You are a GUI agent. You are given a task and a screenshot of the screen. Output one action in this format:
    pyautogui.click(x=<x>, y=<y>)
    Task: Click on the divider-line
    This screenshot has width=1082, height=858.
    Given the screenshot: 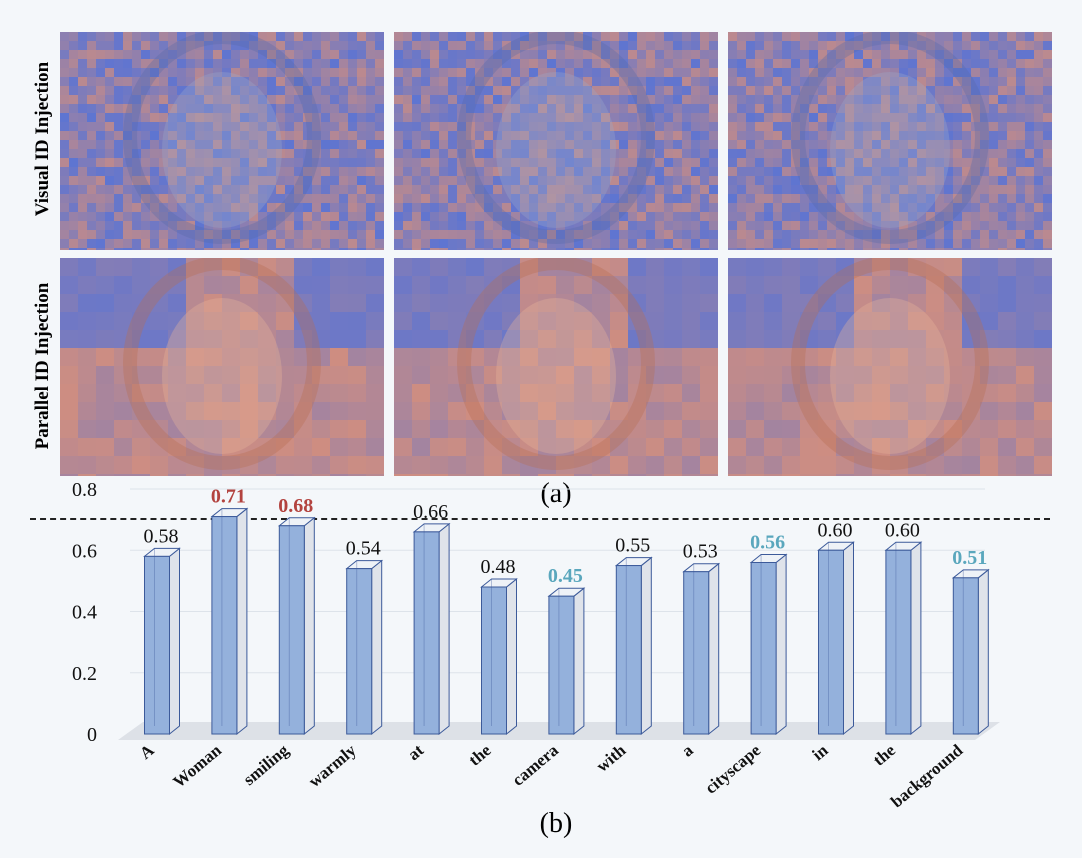 What is the action you would take?
    pyautogui.click(x=540, y=519)
    